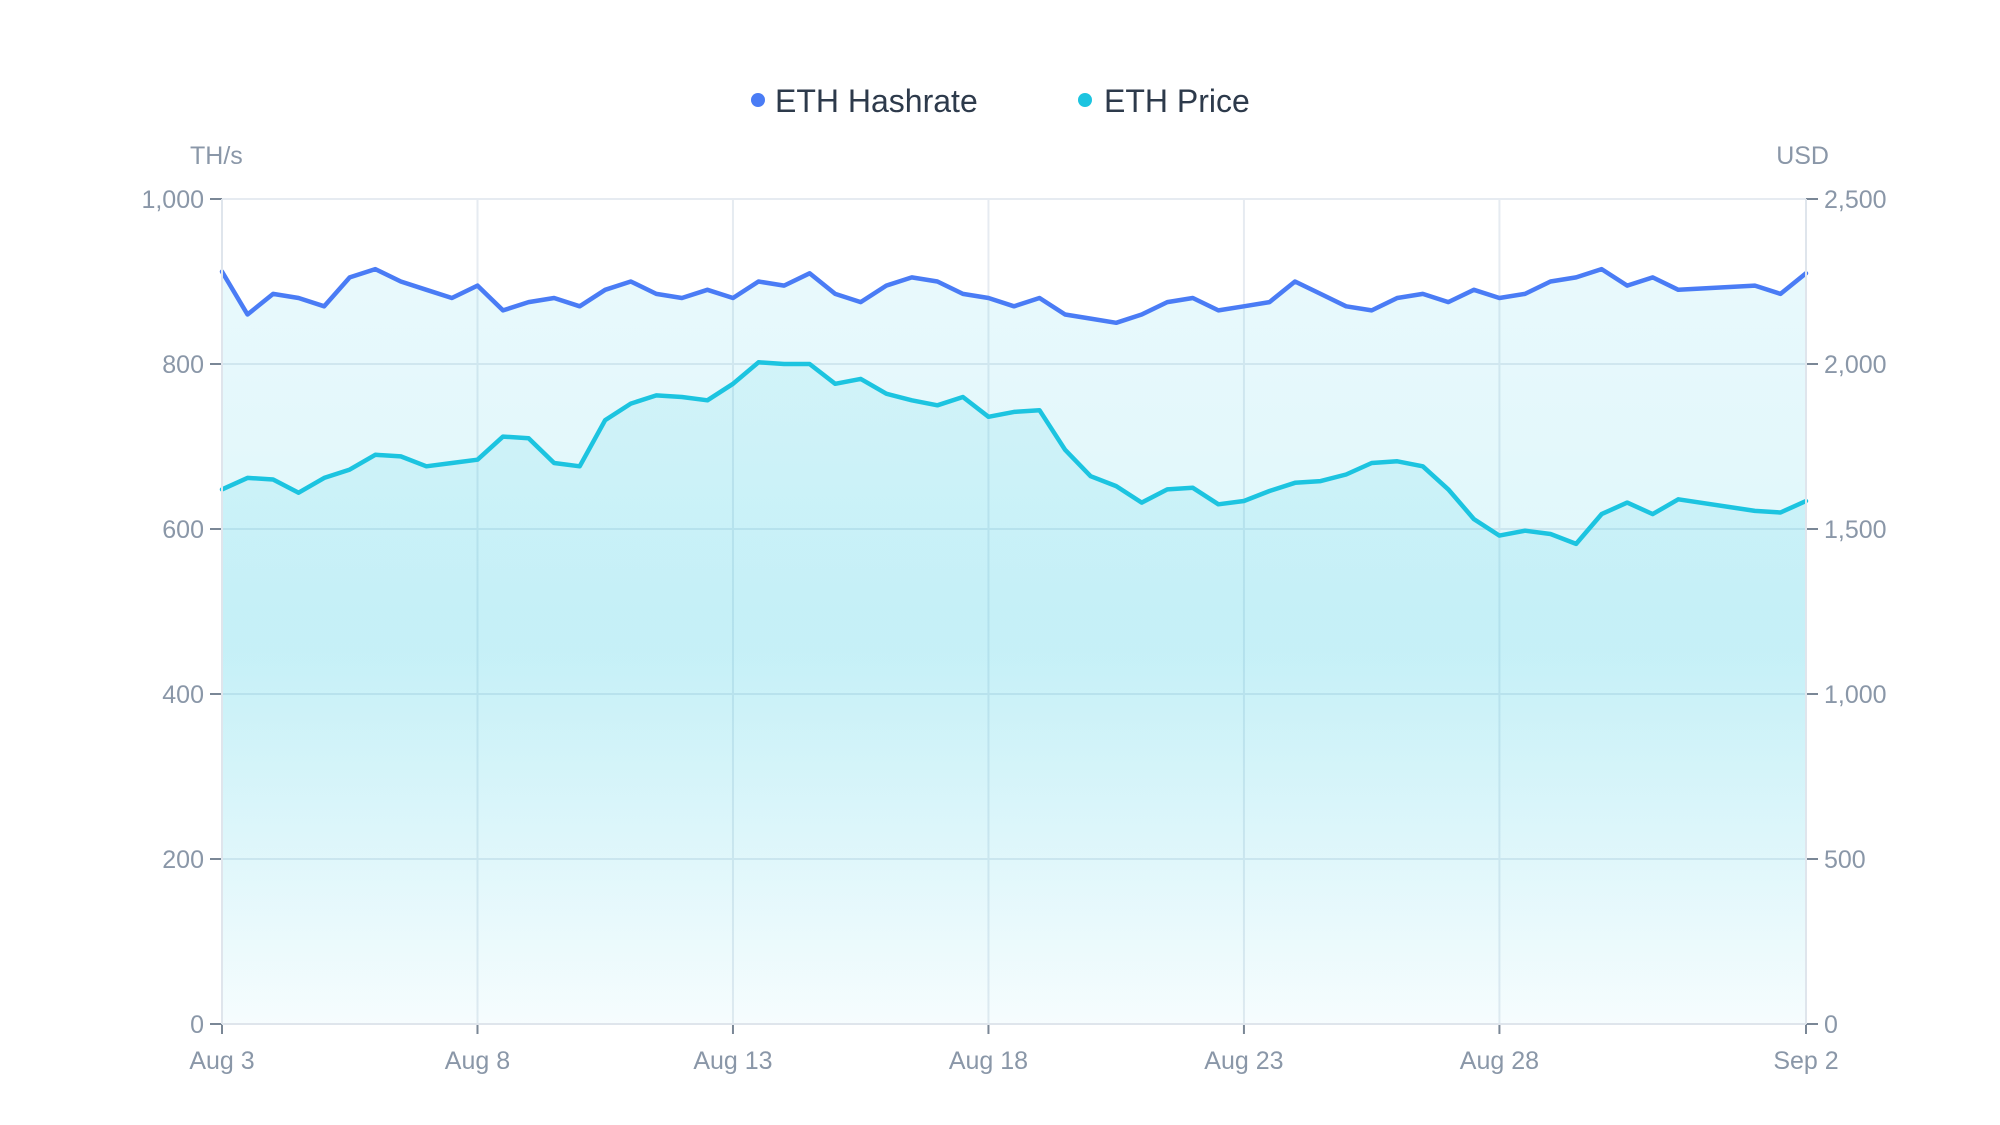  What do you see at coordinates (758, 100) in the screenshot?
I see `legend-marker-eth-hashrate` at bounding box center [758, 100].